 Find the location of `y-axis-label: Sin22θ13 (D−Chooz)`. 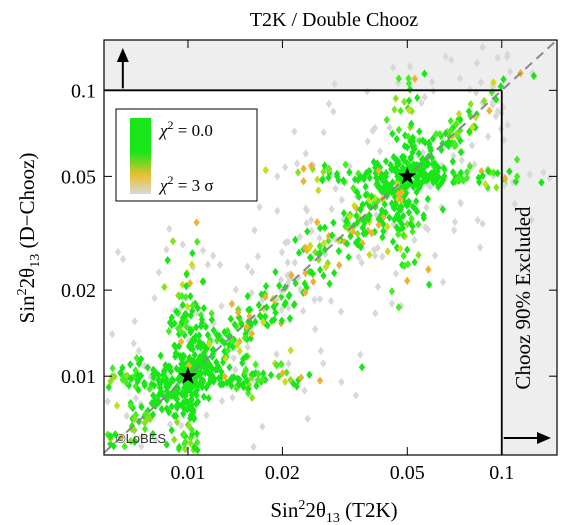

y-axis-label: Sin22θ13 (D−Chooz) is located at coordinates (29, 238).